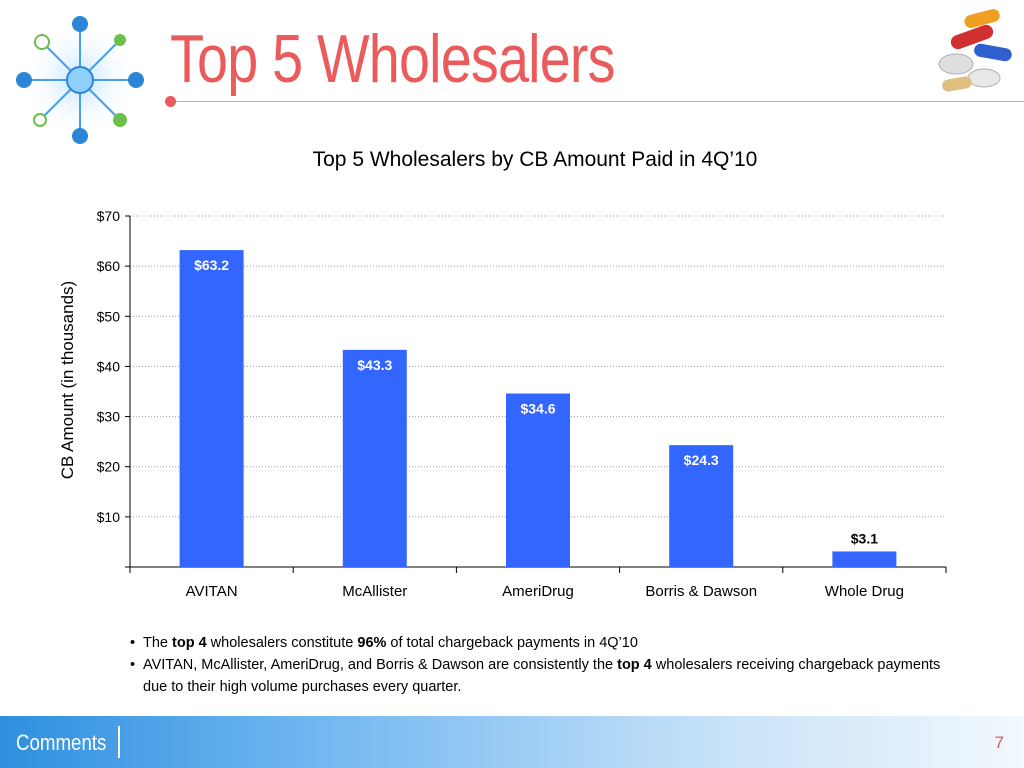 The image size is (1024, 768). What do you see at coordinates (634, 665) in the screenshot?
I see `bullet-2-run: top 4` at bounding box center [634, 665].